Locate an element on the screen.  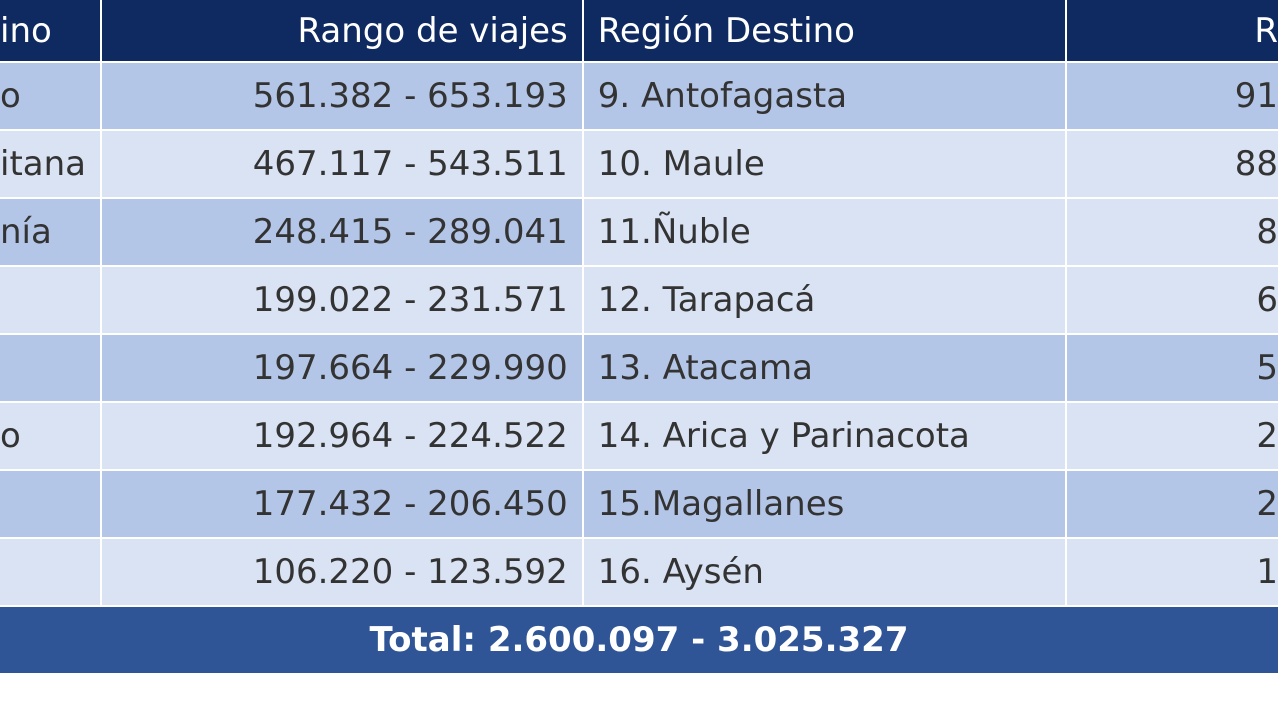
table-total-row: Total: 2.600.097 - 3.025.327 is located at coordinates (640, 640).